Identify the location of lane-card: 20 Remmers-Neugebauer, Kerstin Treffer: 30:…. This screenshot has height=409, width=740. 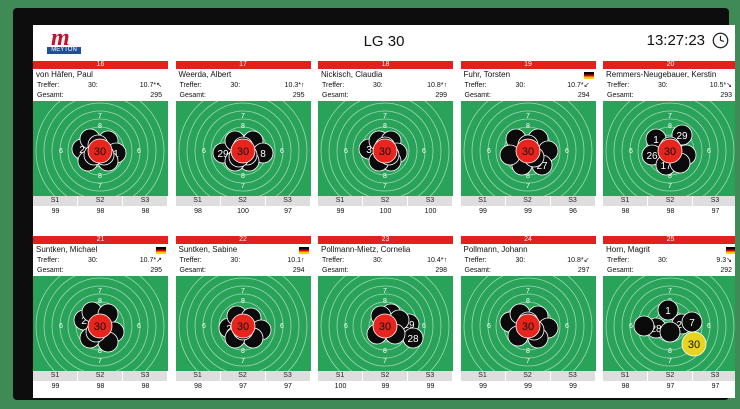
(669, 141).